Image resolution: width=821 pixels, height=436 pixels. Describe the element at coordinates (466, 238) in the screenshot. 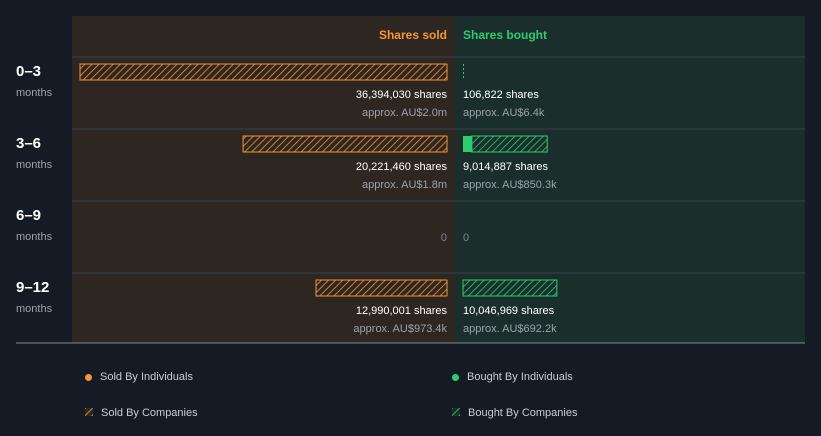

I see `bought-shares-label: 0` at that location.